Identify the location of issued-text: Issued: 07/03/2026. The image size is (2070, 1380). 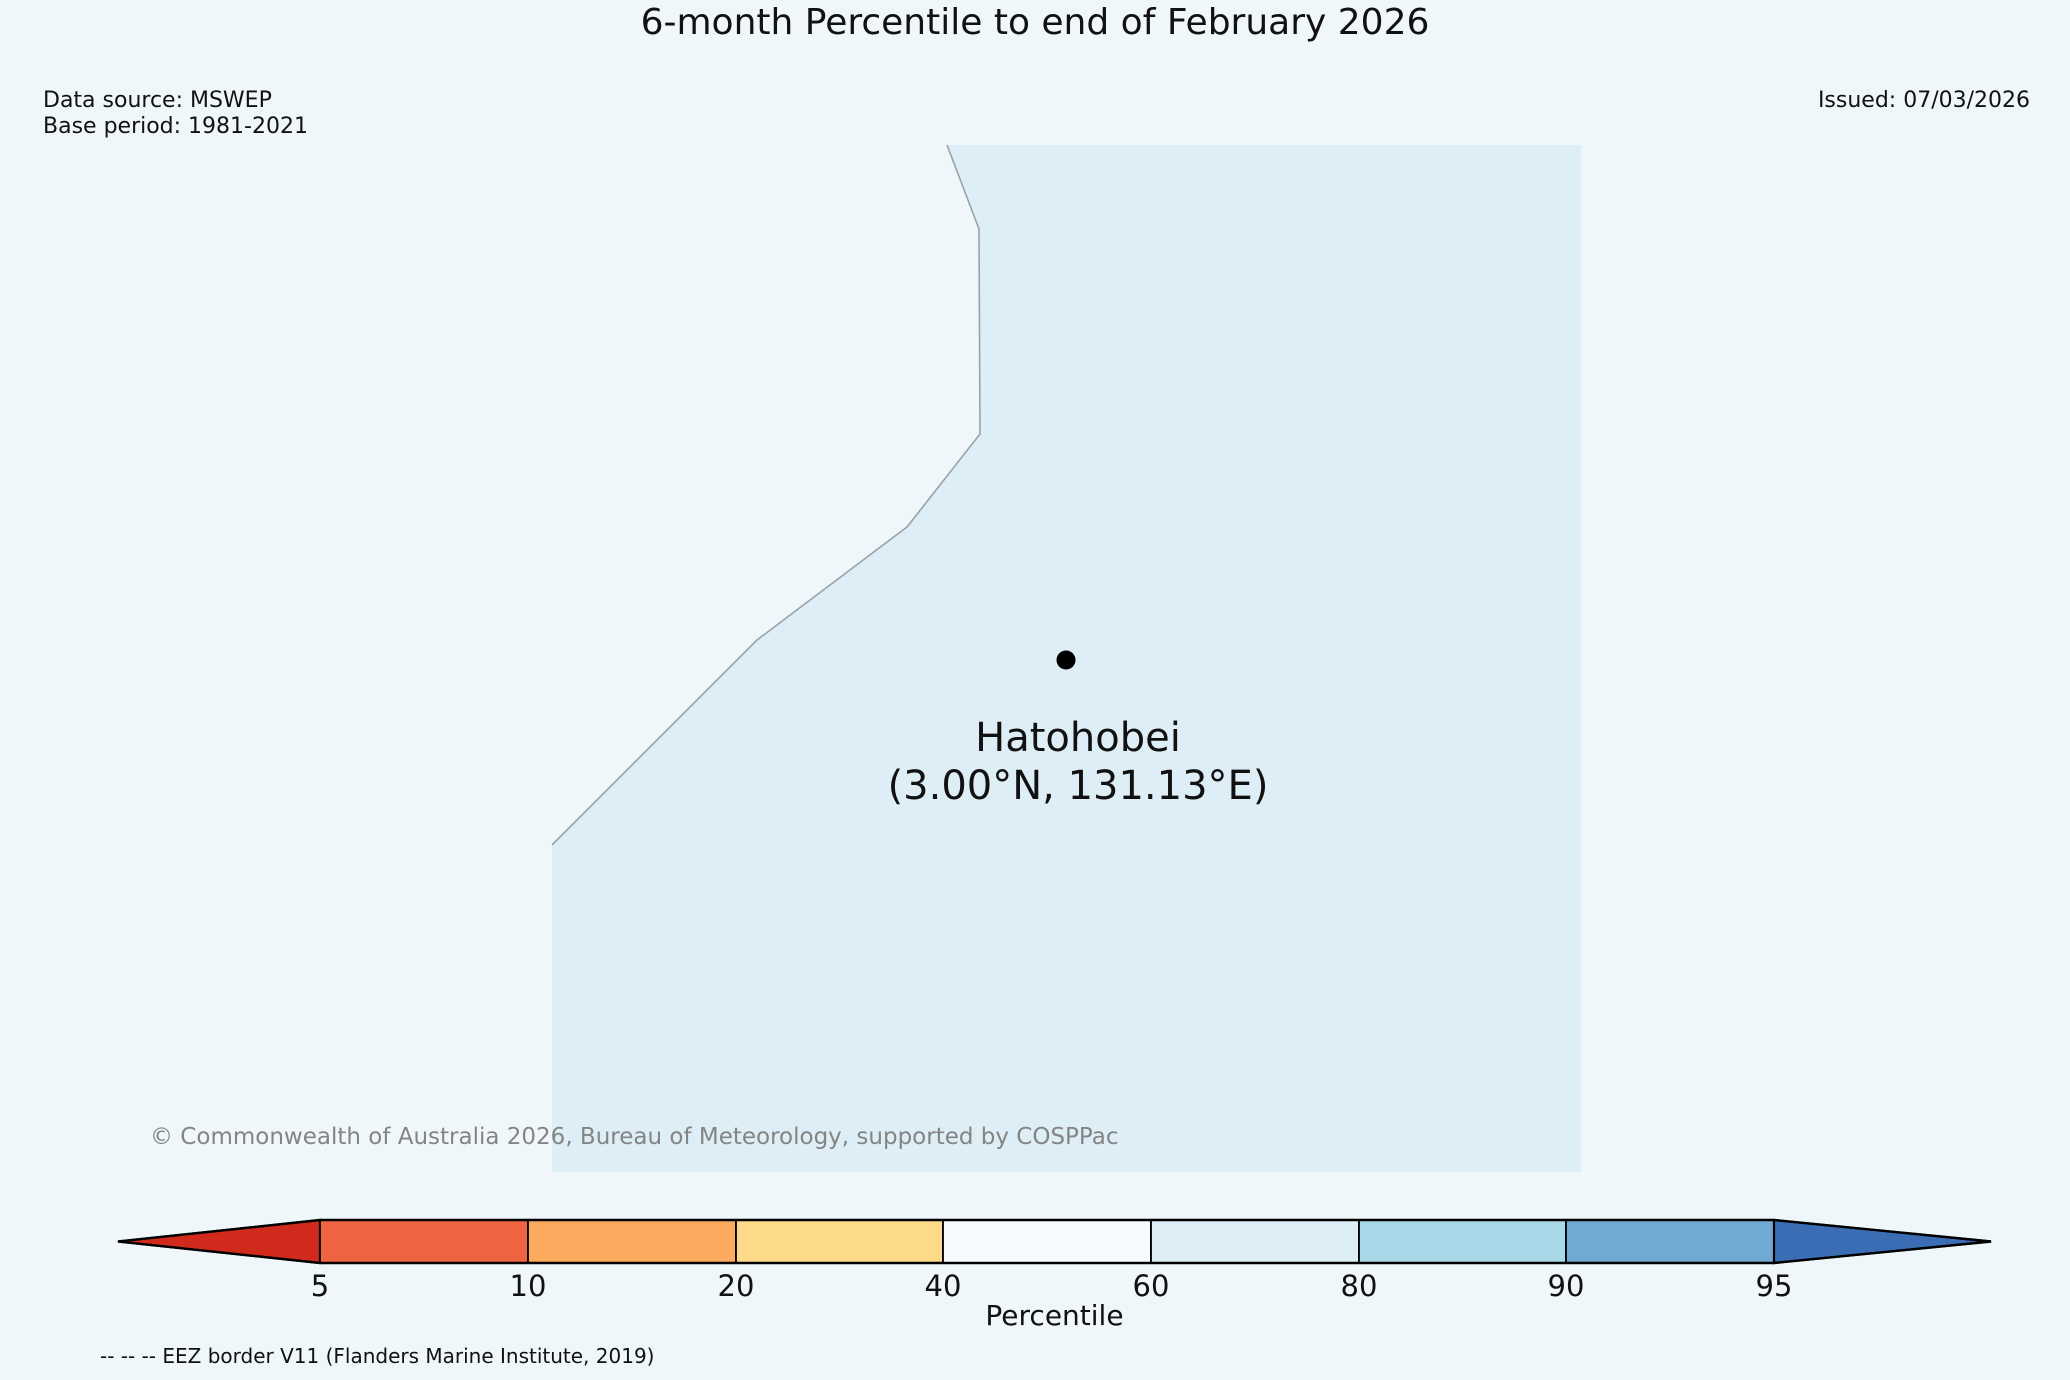
(1923, 100).